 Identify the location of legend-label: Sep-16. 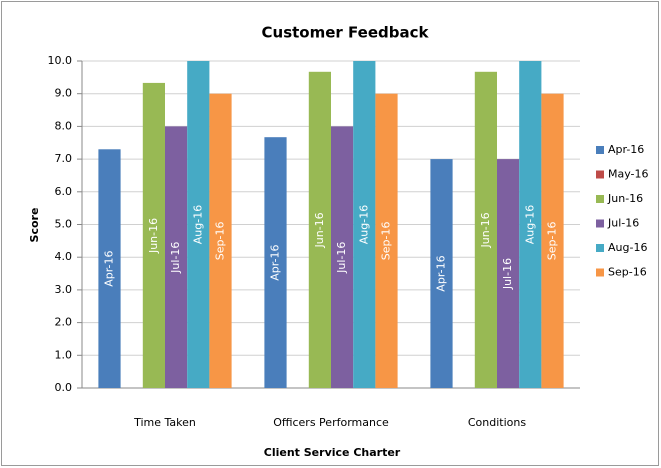
(627, 272).